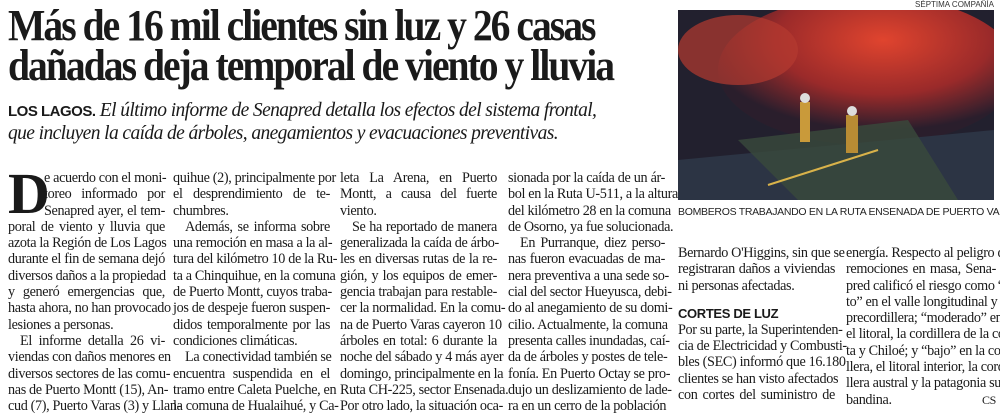 The height and width of the screenshot is (417, 1000). What do you see at coordinates (762, 362) in the screenshot?
I see `article-line: bles (SEC) informó que 16.180` at bounding box center [762, 362].